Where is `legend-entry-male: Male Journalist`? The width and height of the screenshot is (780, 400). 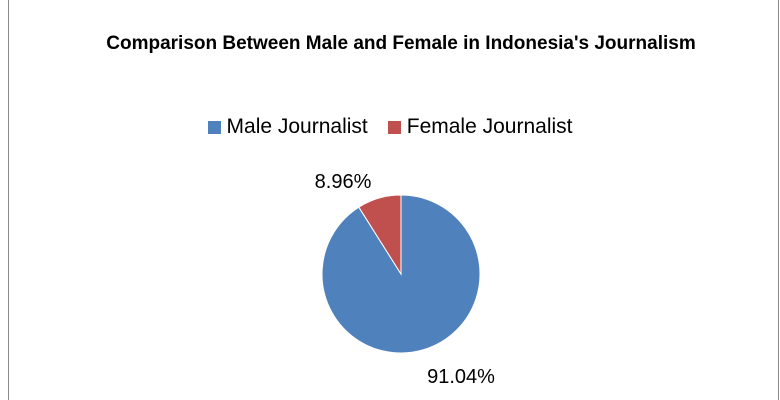
legend-entry-male: Male Journalist is located at coordinates (287, 127).